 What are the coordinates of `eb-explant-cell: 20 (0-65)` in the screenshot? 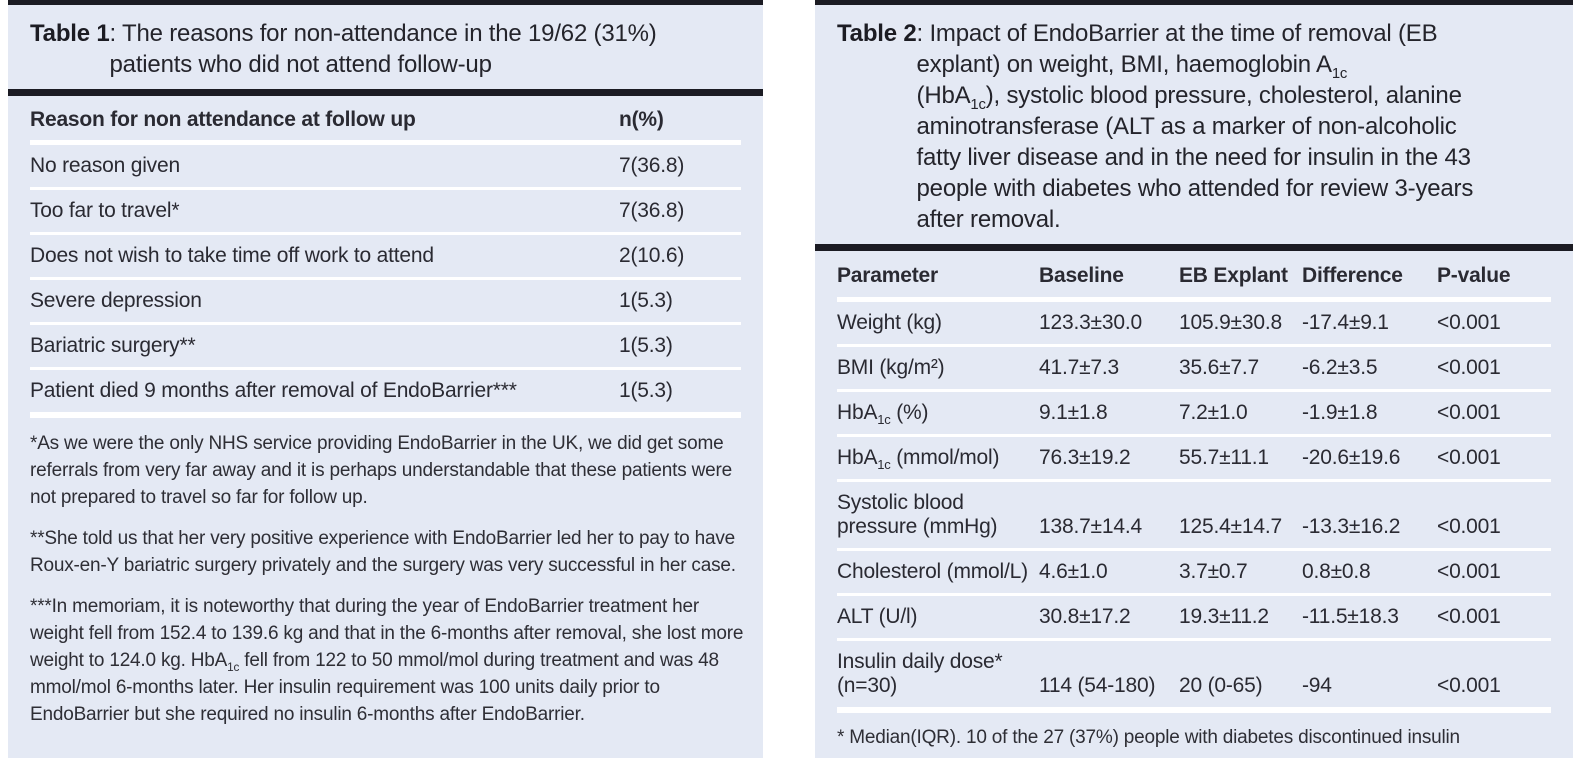 It's located at (1240, 676).